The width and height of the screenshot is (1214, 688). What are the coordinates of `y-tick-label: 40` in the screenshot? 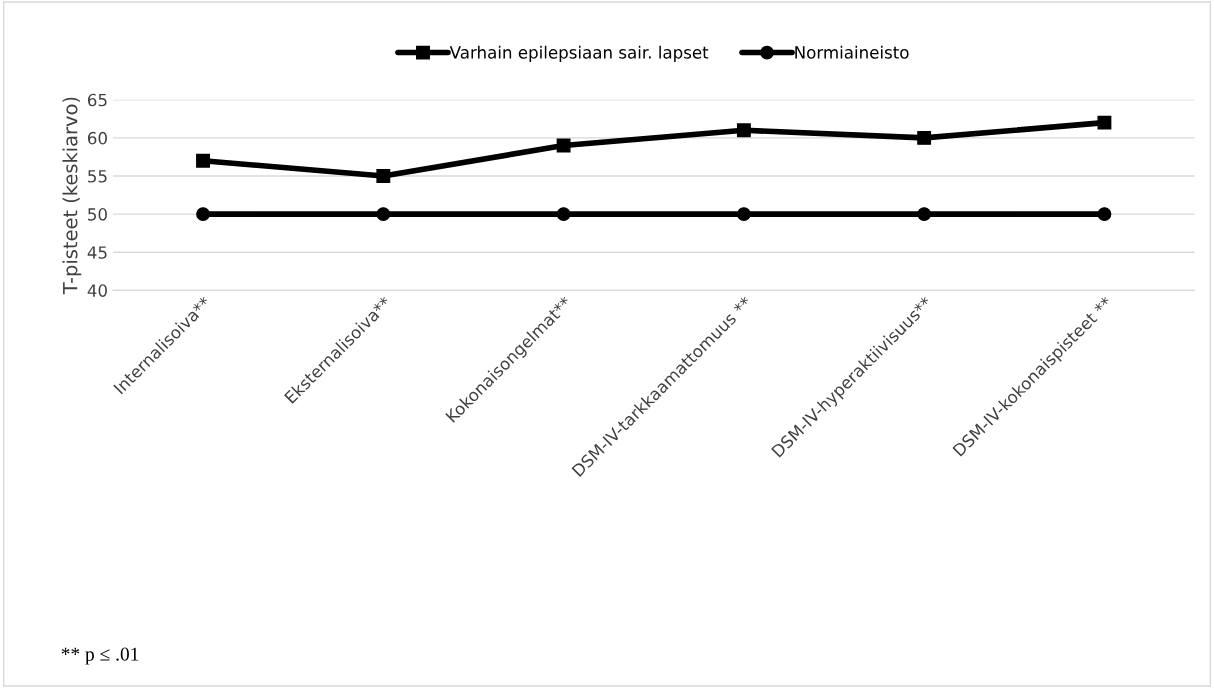 It's located at (97, 290).